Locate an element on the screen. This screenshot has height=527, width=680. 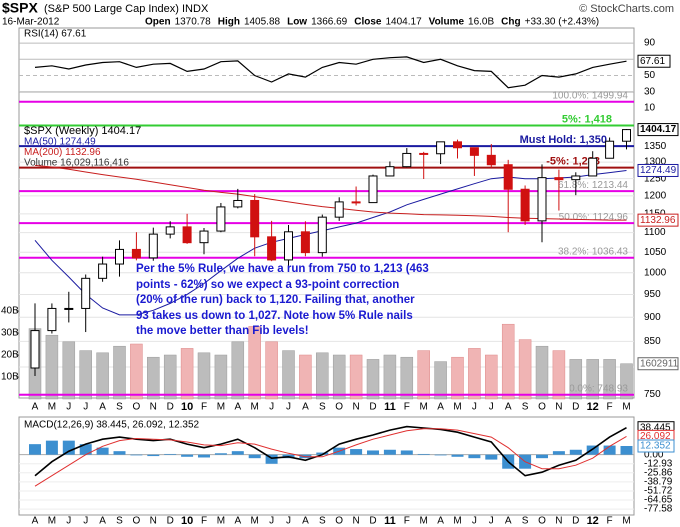
copyright: © StockCharts.com is located at coordinates (626, 9).